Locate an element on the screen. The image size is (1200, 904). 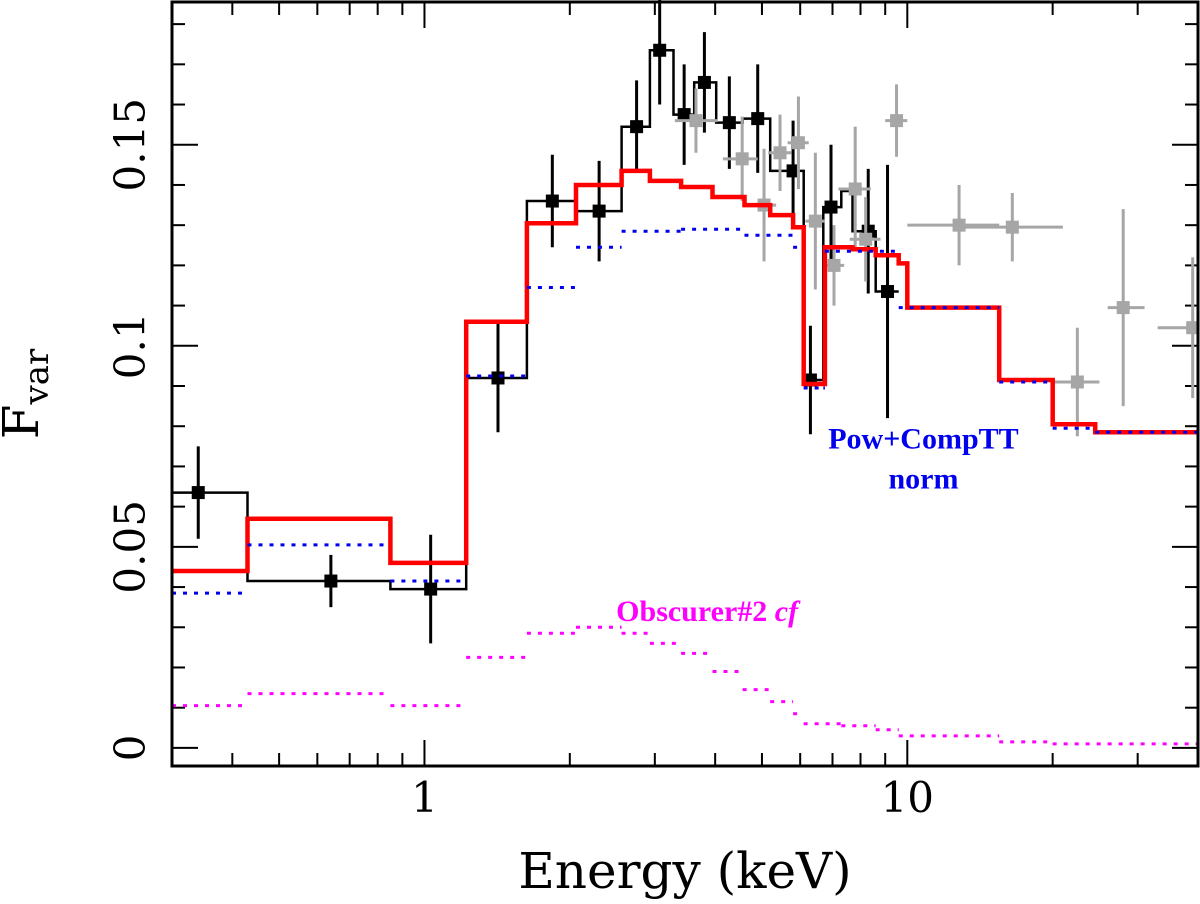
y-axis-label-subscript: var is located at coordinates (37, 376).